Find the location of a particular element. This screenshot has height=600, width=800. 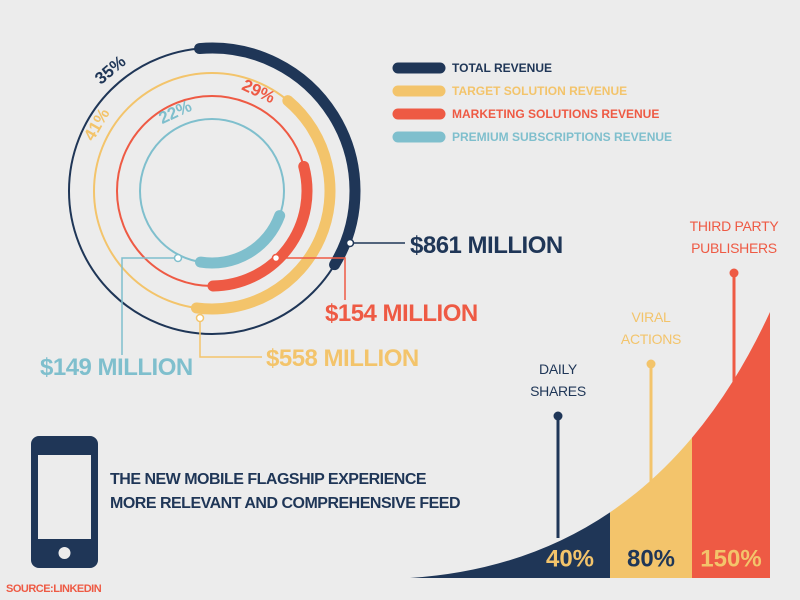

legend-label: PREMIUM SUBSCRIPTIONS REVENUE is located at coordinates (562, 137).